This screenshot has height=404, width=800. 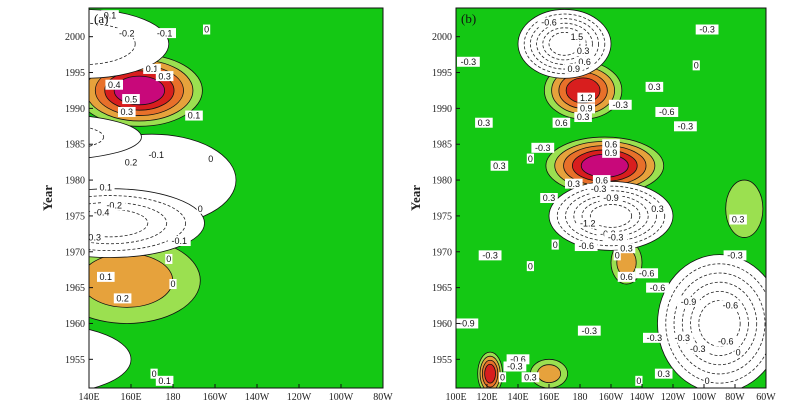 I want to click on x-tick-label: 140W, so click(x=642, y=397).